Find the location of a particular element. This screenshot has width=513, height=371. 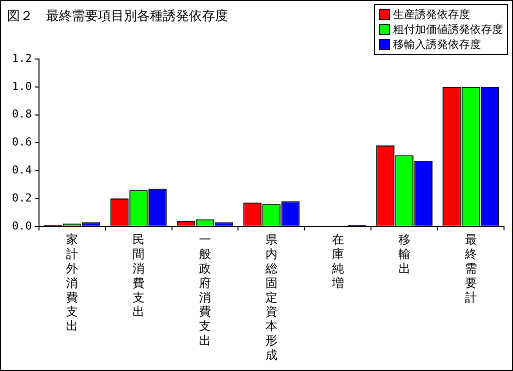

y-tick-label: 0.2 is located at coordinates (22, 197).